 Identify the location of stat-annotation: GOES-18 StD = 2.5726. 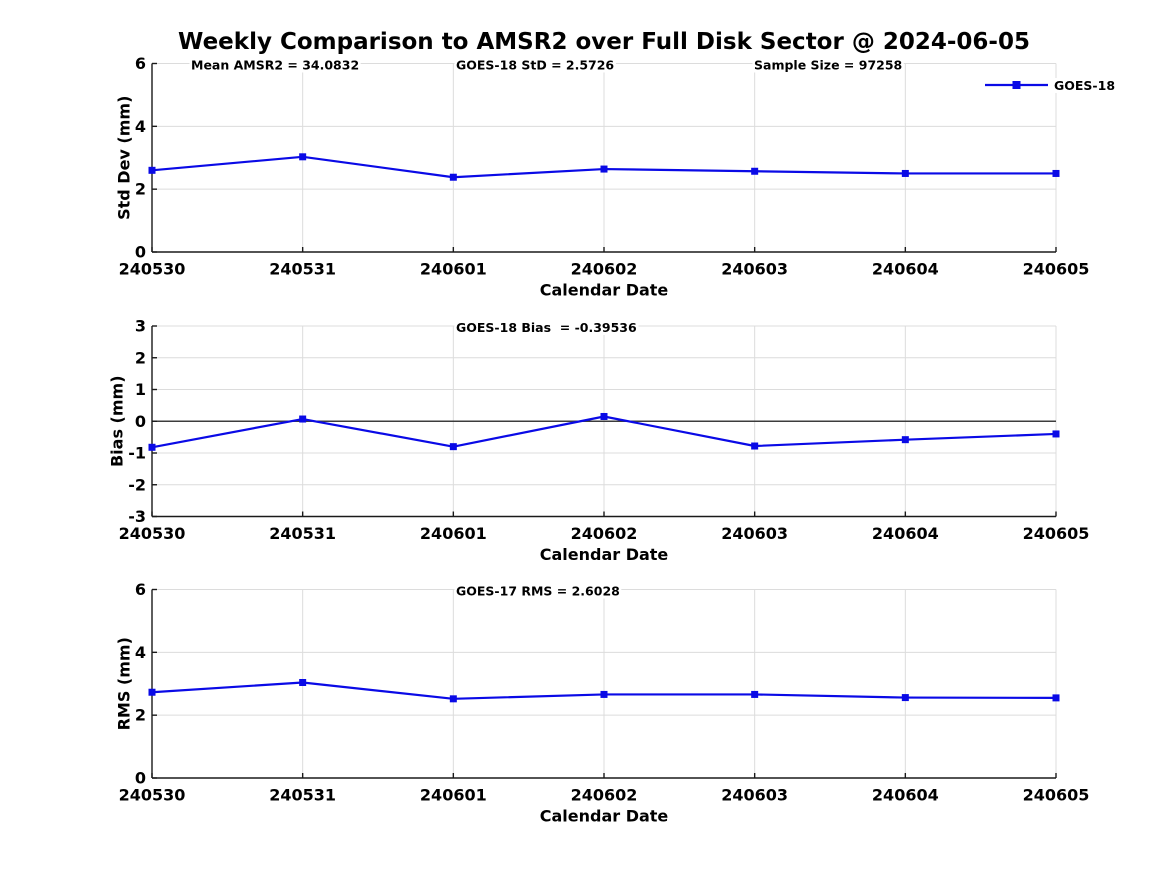
(535, 65).